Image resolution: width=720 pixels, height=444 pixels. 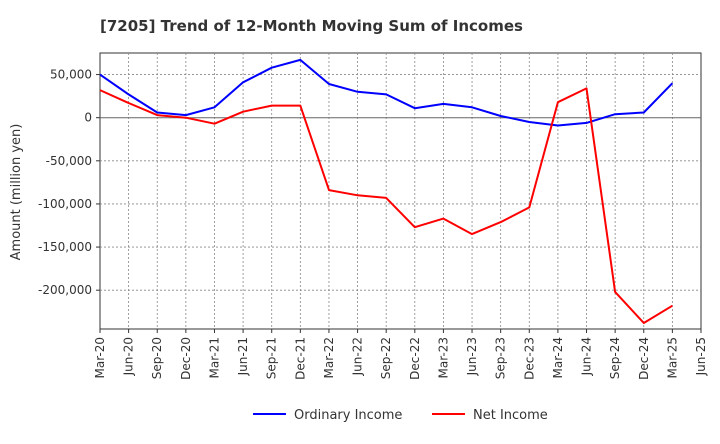 What do you see at coordinates (329, 357) in the screenshot?
I see `x-tick-label: Mar-22` at bounding box center [329, 357].